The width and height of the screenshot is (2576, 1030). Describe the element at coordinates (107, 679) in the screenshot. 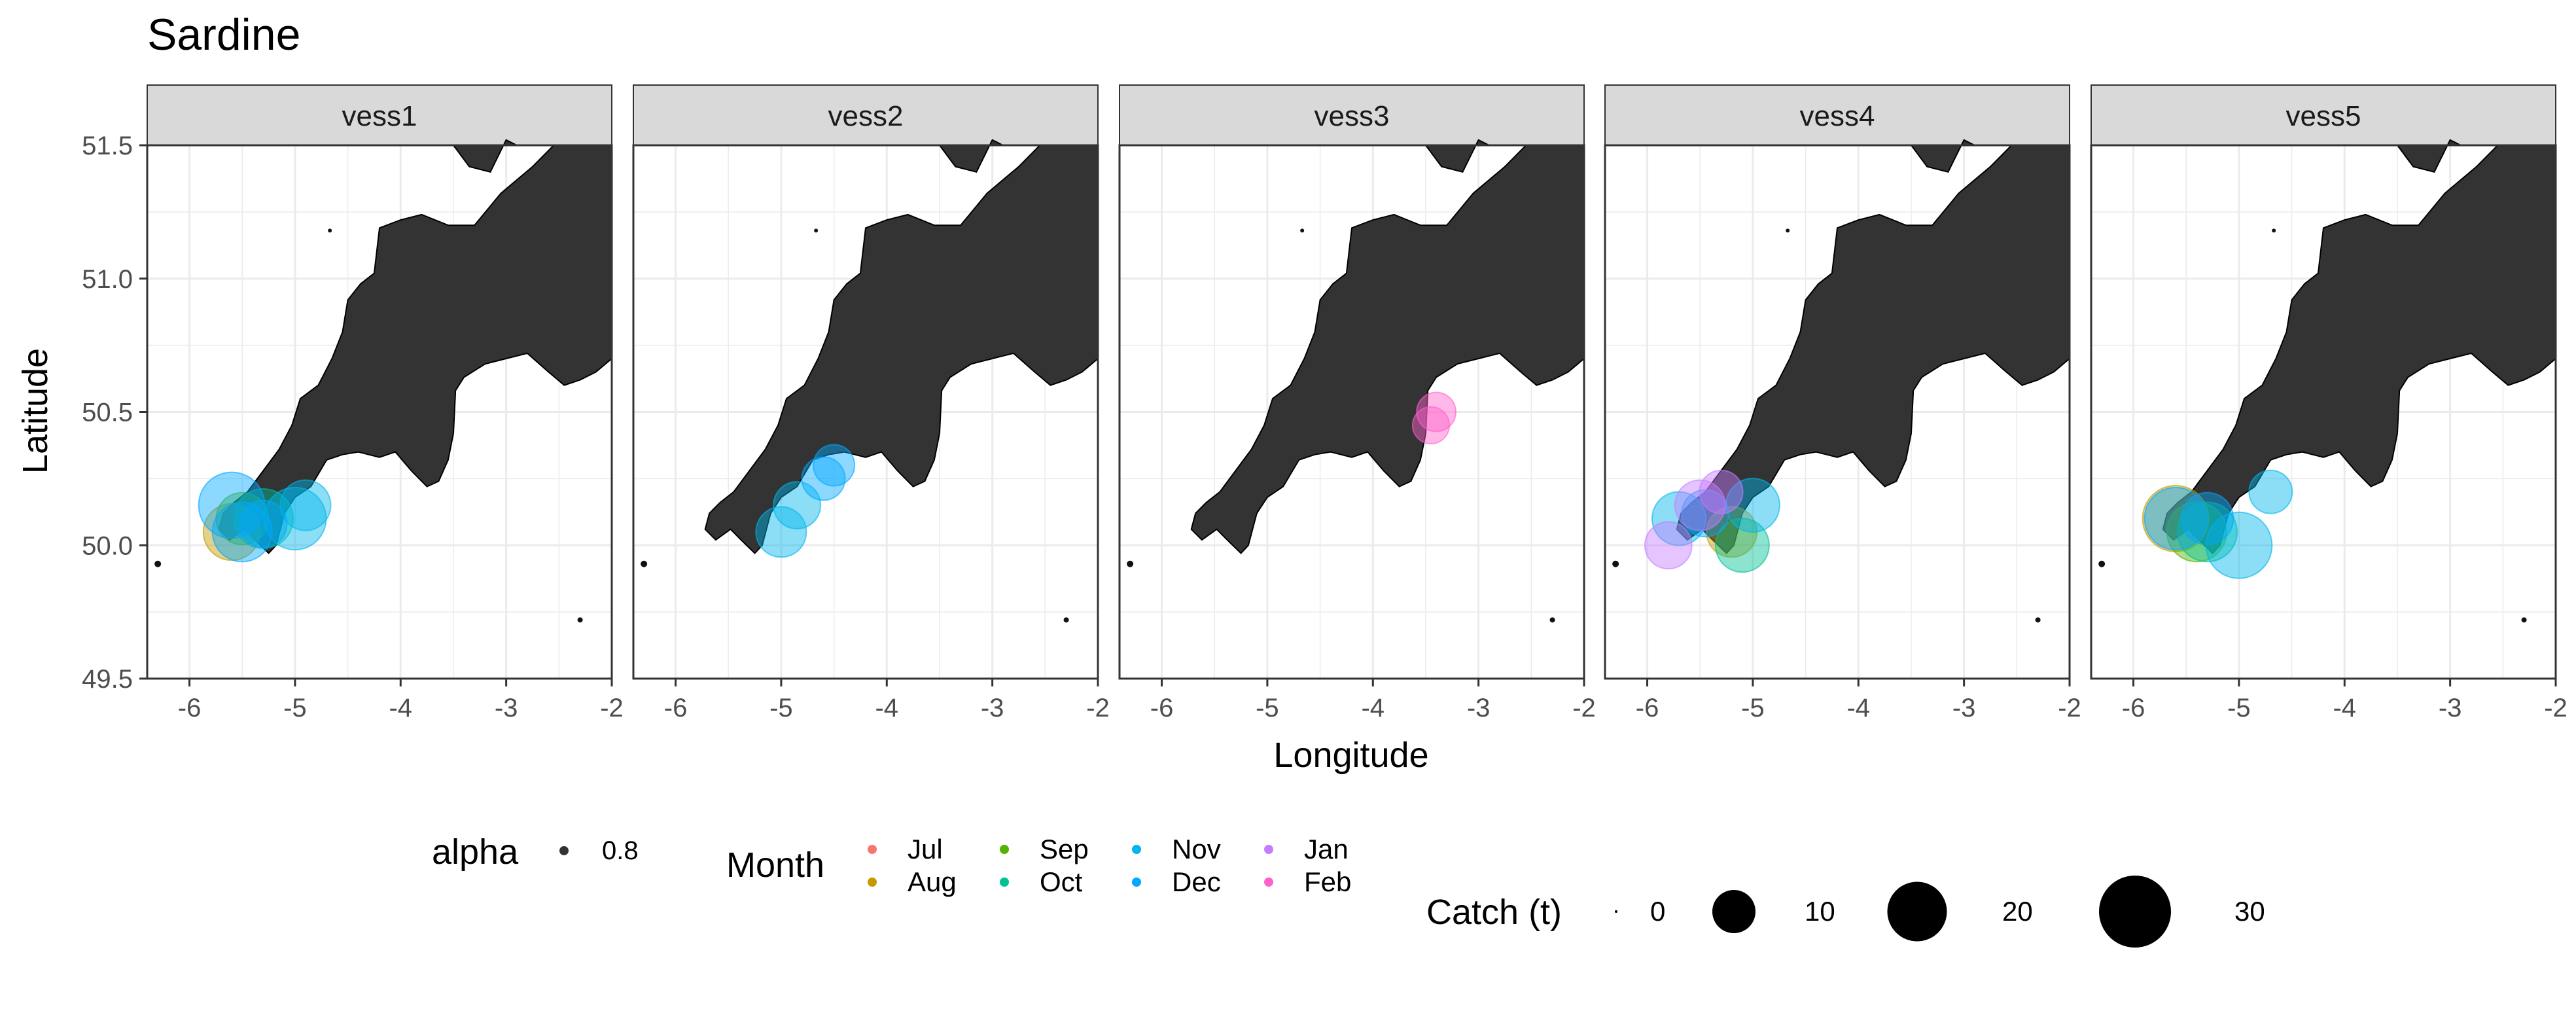

I see `y-tick-label: 49.5` at that location.